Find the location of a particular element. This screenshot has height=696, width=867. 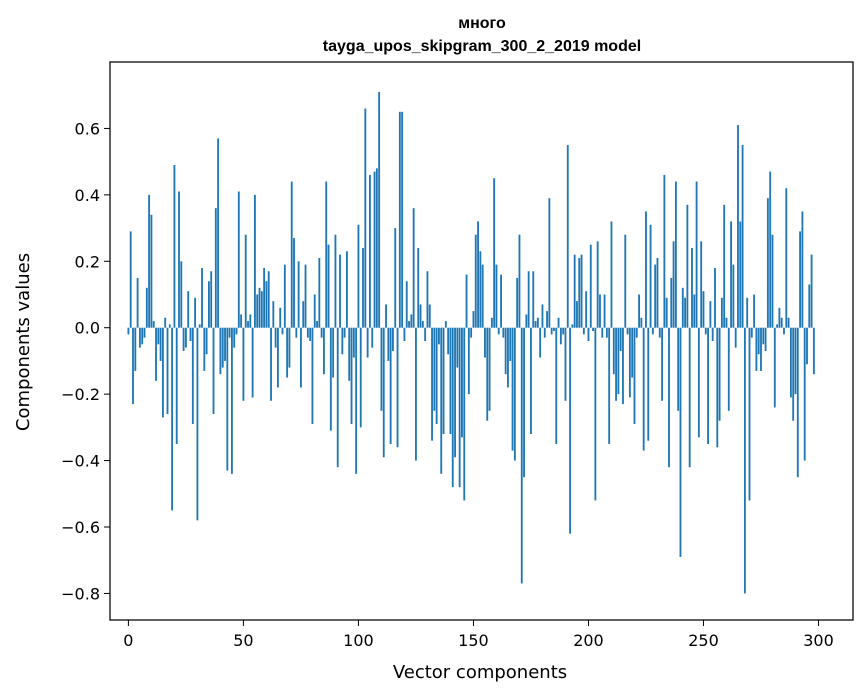

x-tick-label: 100 is located at coordinates (358, 640).